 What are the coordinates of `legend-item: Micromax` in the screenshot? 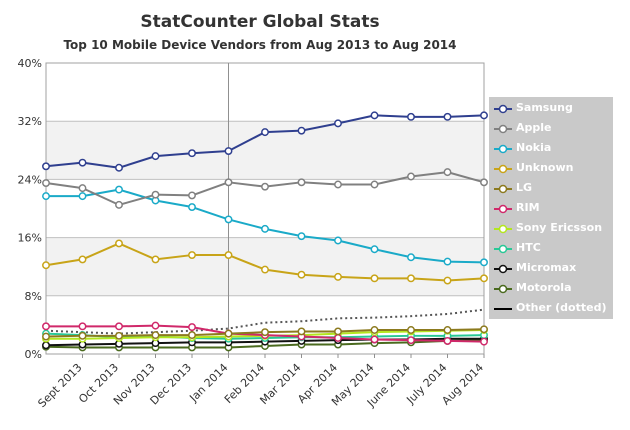 It's located at (551, 269).